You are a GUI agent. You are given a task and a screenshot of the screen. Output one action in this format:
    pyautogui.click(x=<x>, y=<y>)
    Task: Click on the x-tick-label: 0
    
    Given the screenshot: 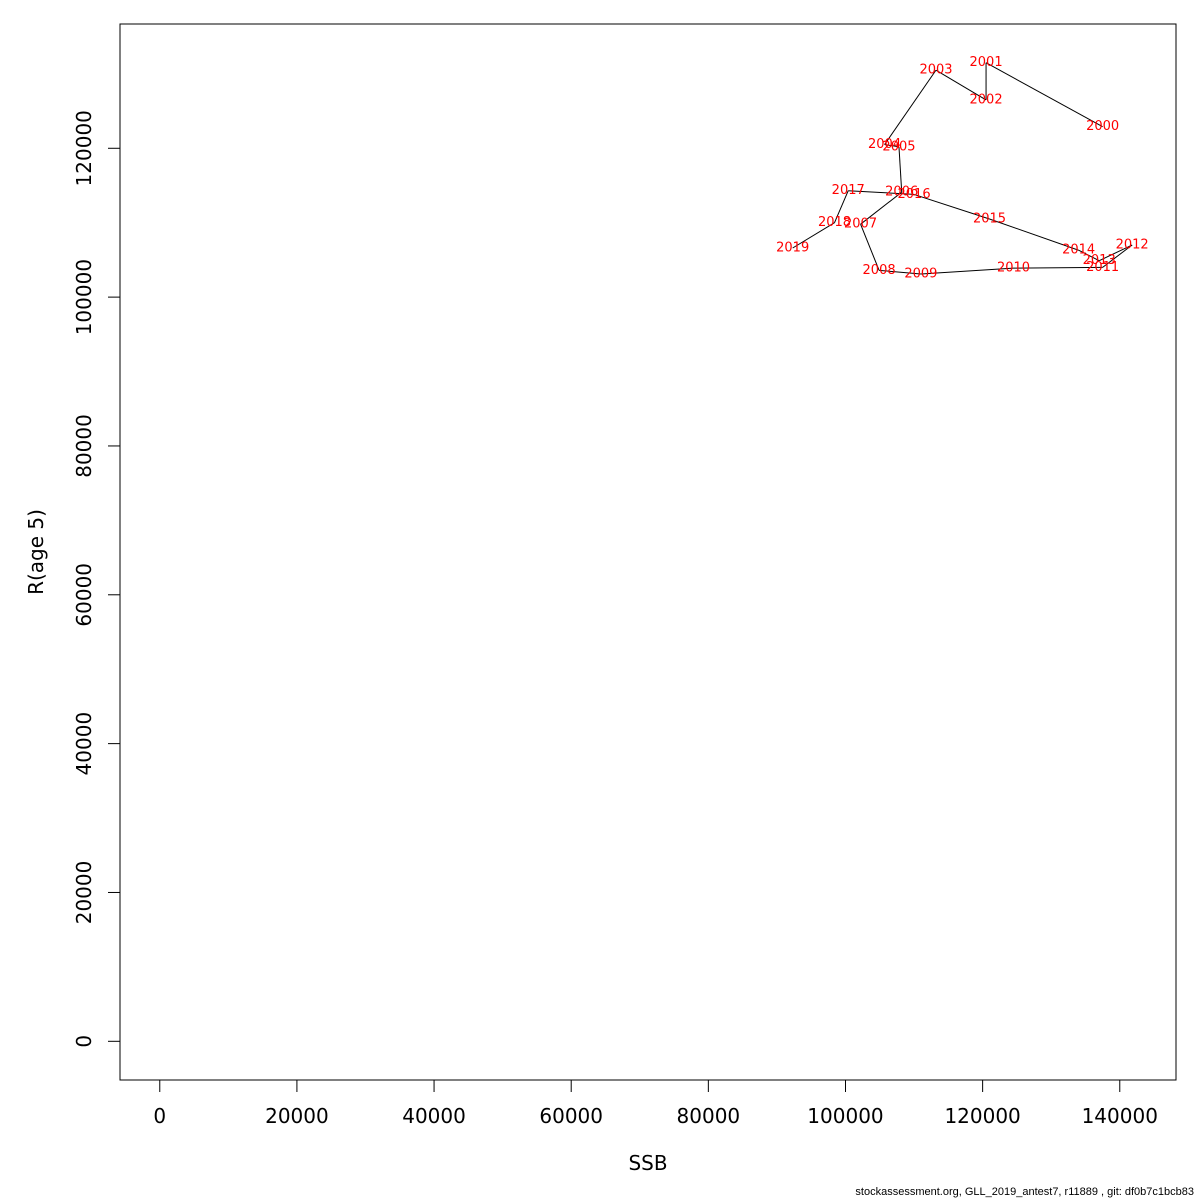 What is the action you would take?
    pyautogui.click(x=159, y=1116)
    